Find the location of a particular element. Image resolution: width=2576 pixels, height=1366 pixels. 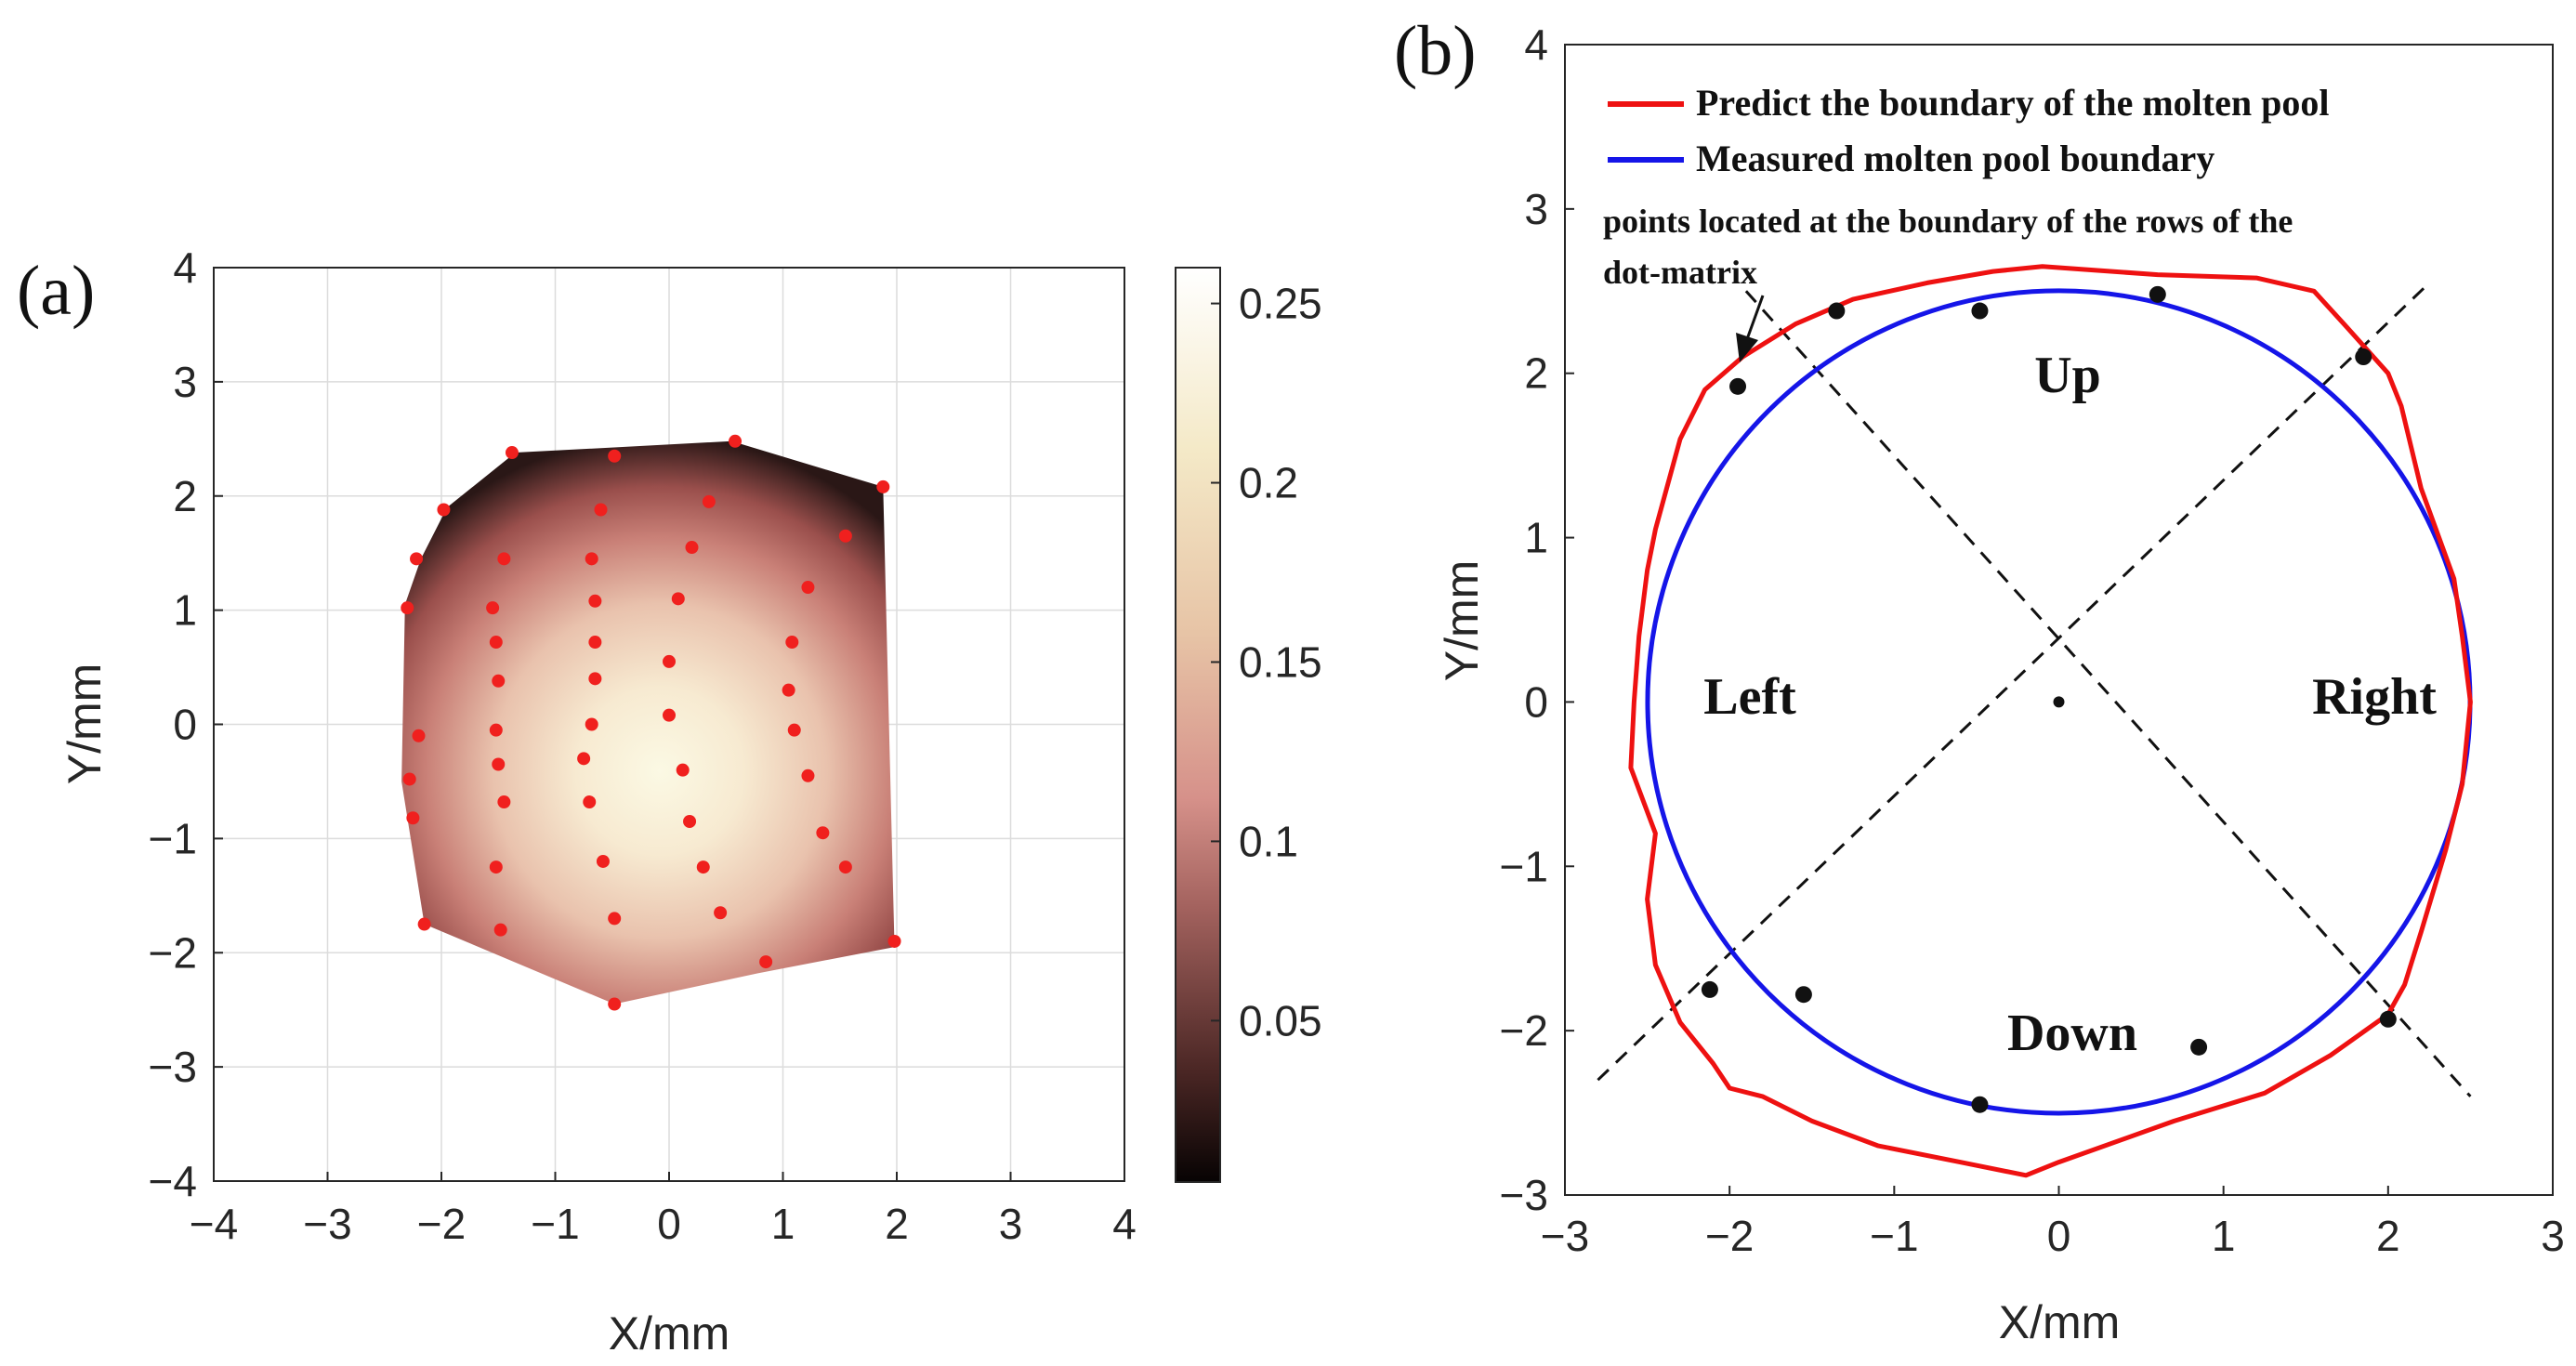

legend-label-measured: Measured molten pool boundary is located at coordinates (1955, 158).